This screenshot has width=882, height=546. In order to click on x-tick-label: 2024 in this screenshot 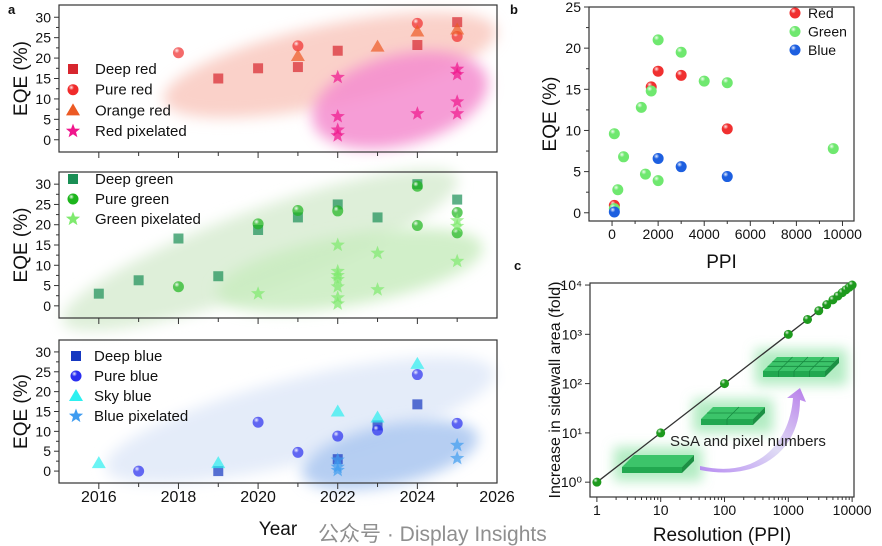, I will do `click(418, 497)`.